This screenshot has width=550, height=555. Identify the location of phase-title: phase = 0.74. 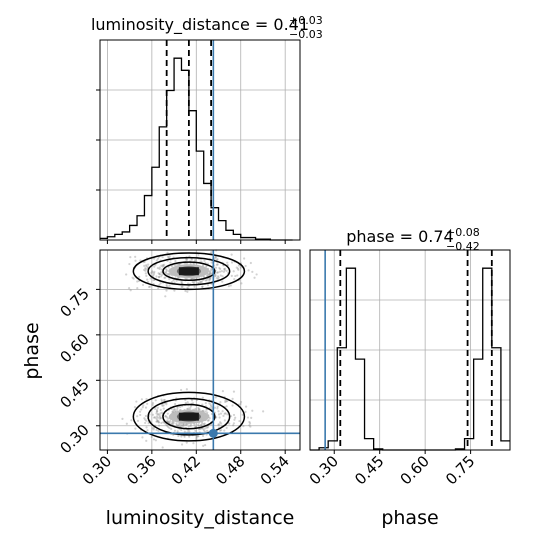
(399, 236).